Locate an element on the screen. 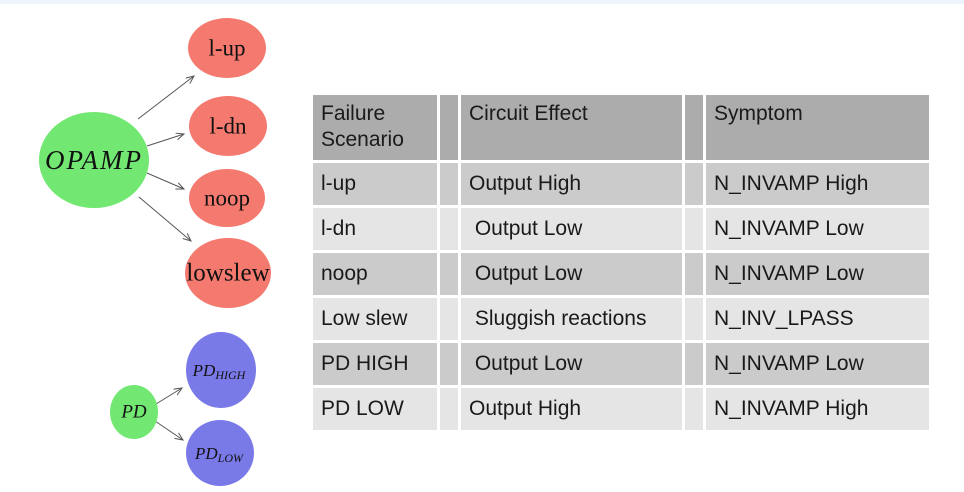  cell-scenario: PD LOW is located at coordinates (375, 409).